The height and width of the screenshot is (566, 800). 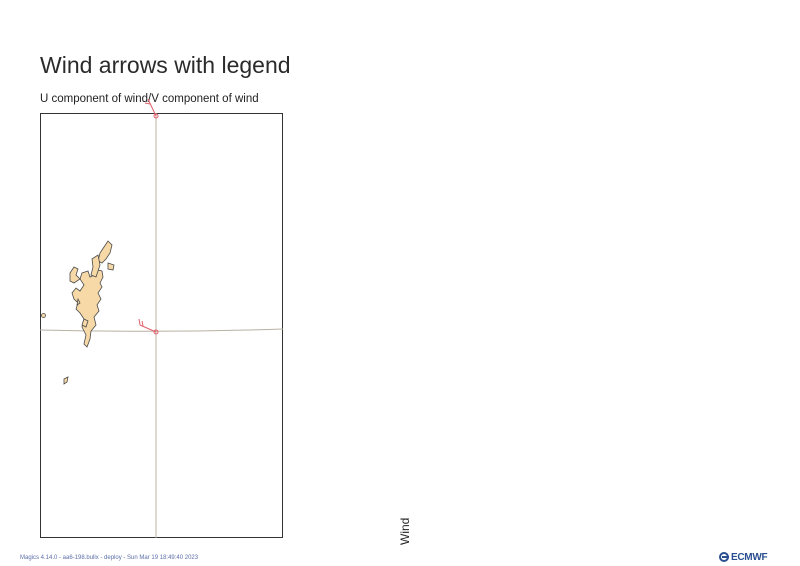 I want to click on wind-arrows, so click(x=148, y=216).